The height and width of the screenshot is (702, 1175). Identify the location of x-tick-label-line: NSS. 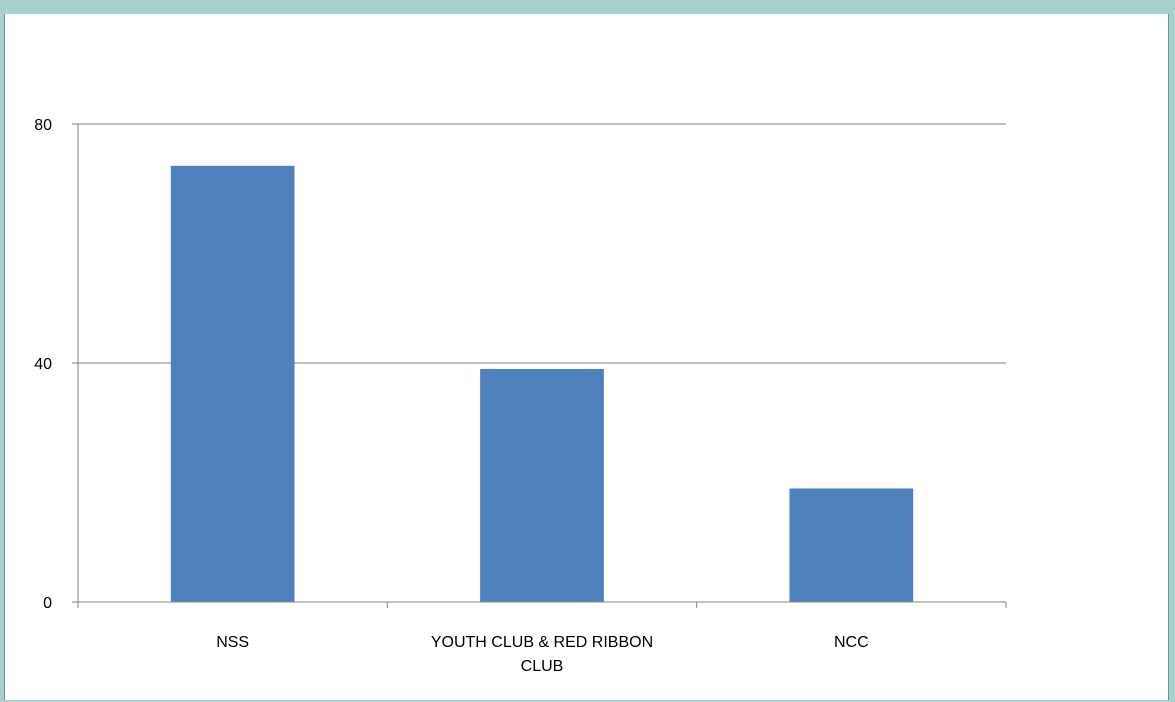
(232, 642).